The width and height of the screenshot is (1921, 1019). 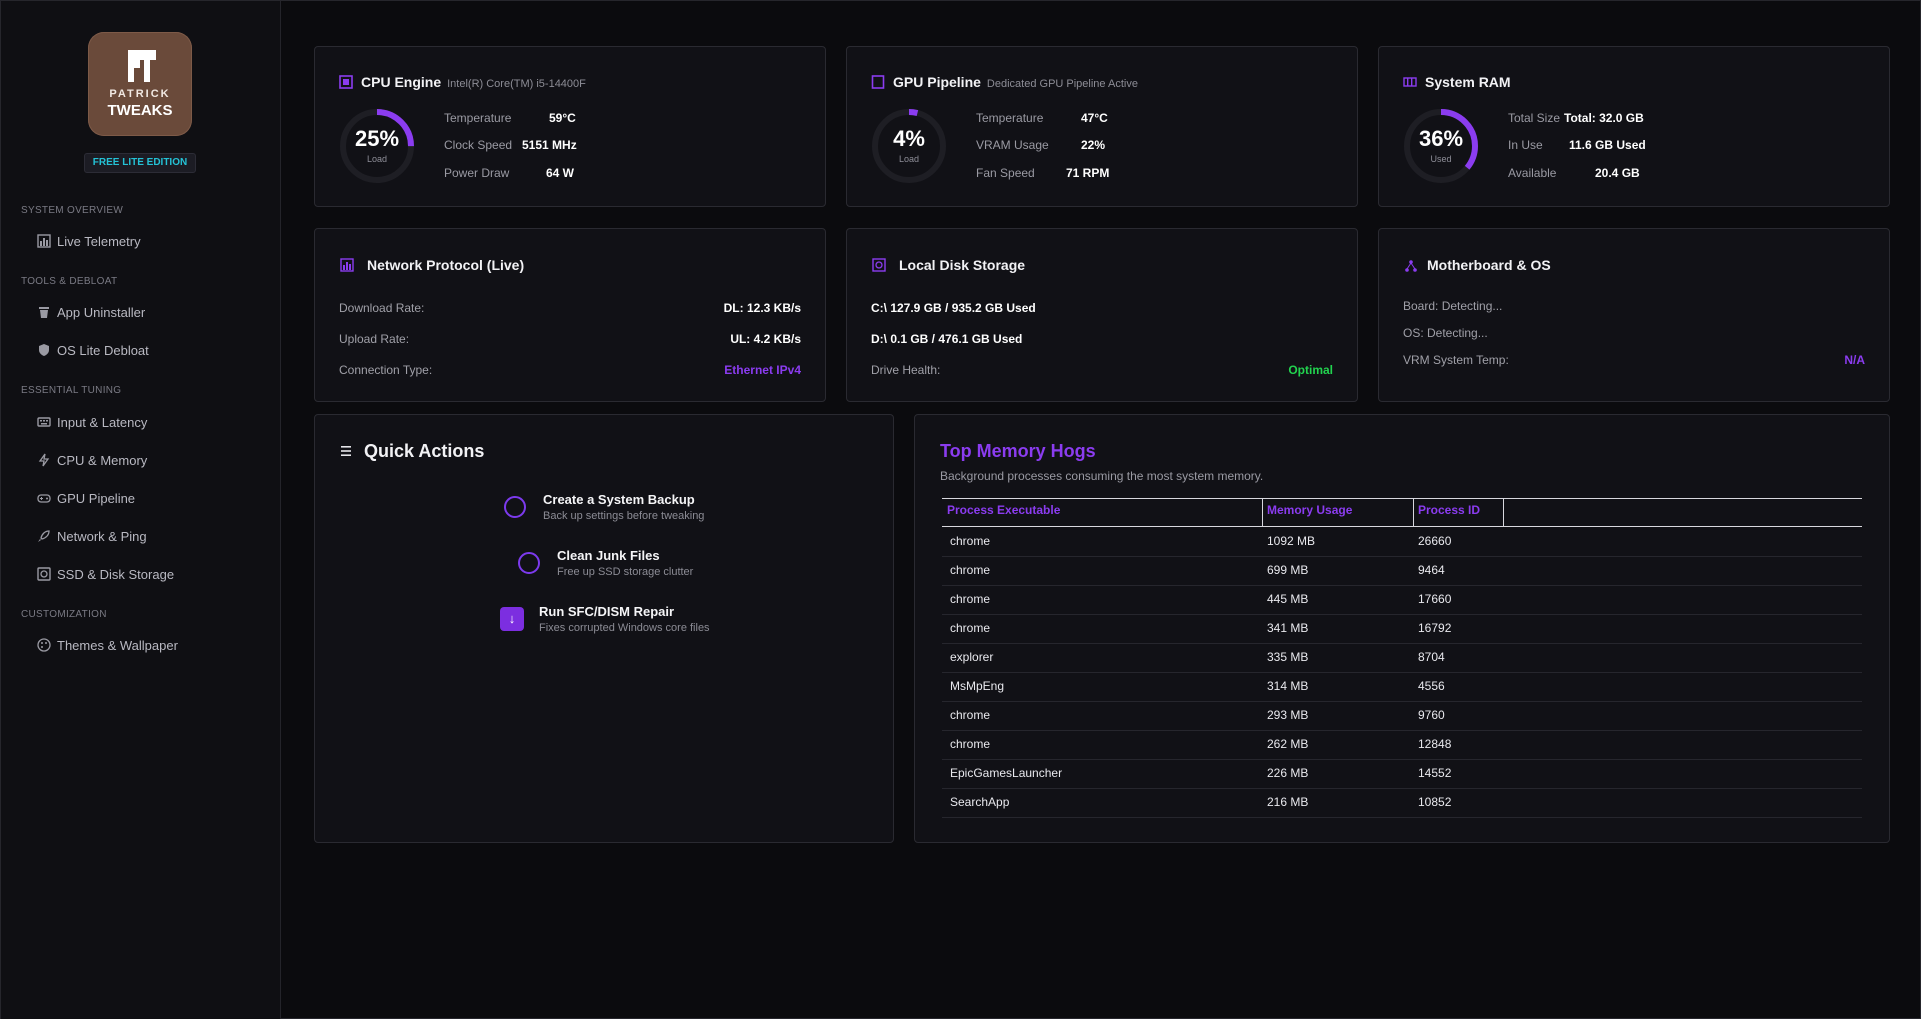 What do you see at coordinates (909, 138) in the screenshot?
I see `gpu-load-value: 4%` at bounding box center [909, 138].